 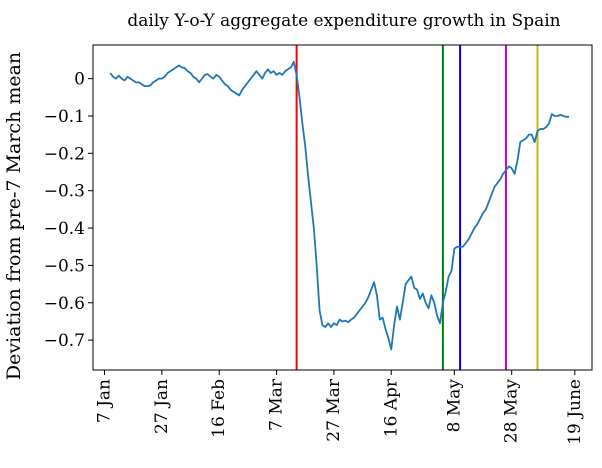 I want to click on x-tick-label: 16 Feb, so click(x=219, y=408).